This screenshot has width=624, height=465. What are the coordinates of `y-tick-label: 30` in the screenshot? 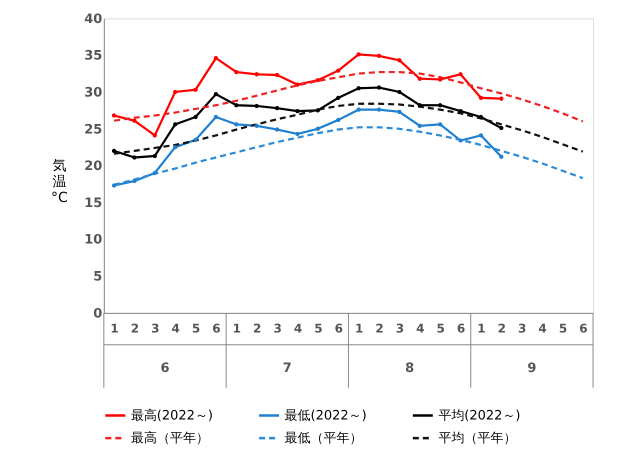 It's located at (93, 92).